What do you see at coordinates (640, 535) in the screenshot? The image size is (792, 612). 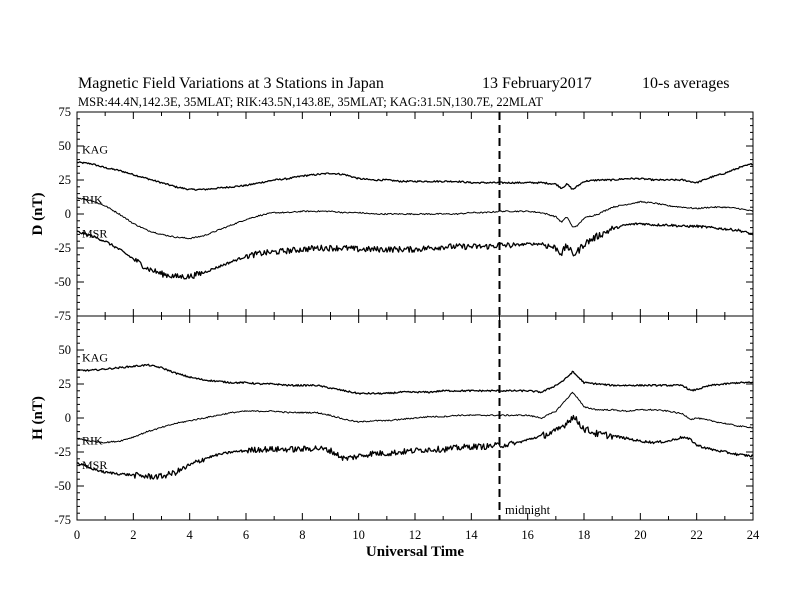 I see `x-tick-label: 20` at bounding box center [640, 535].